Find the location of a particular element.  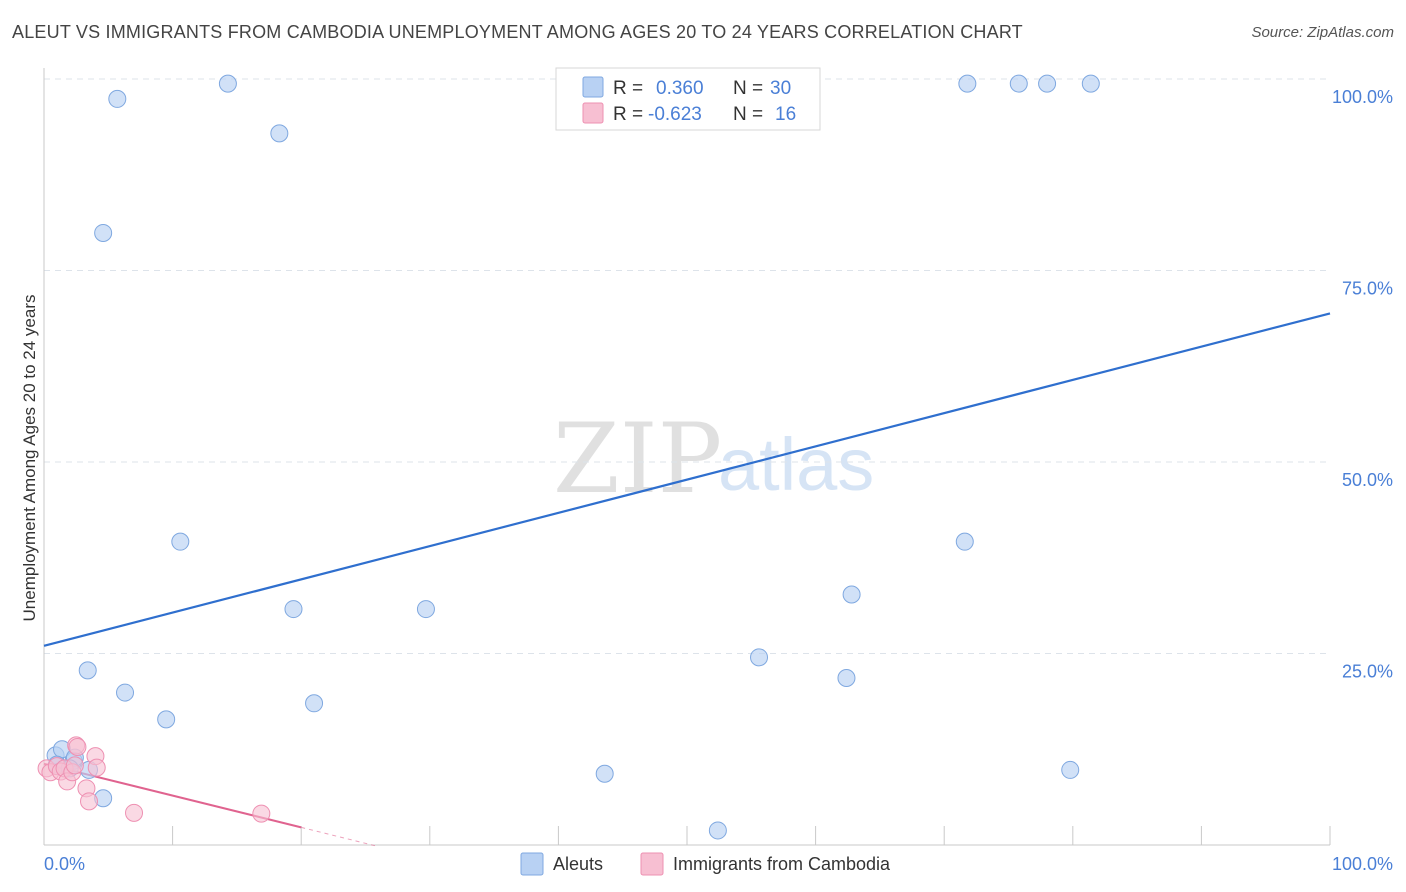

legend-r-value-aleut: 0.360 is located at coordinates (680, 88).